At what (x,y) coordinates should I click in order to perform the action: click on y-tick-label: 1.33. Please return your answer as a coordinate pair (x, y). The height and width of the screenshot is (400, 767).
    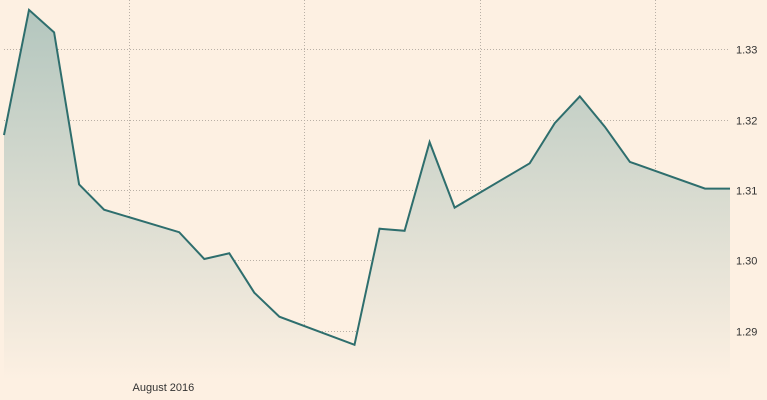
    Looking at the image, I should click on (746, 51).